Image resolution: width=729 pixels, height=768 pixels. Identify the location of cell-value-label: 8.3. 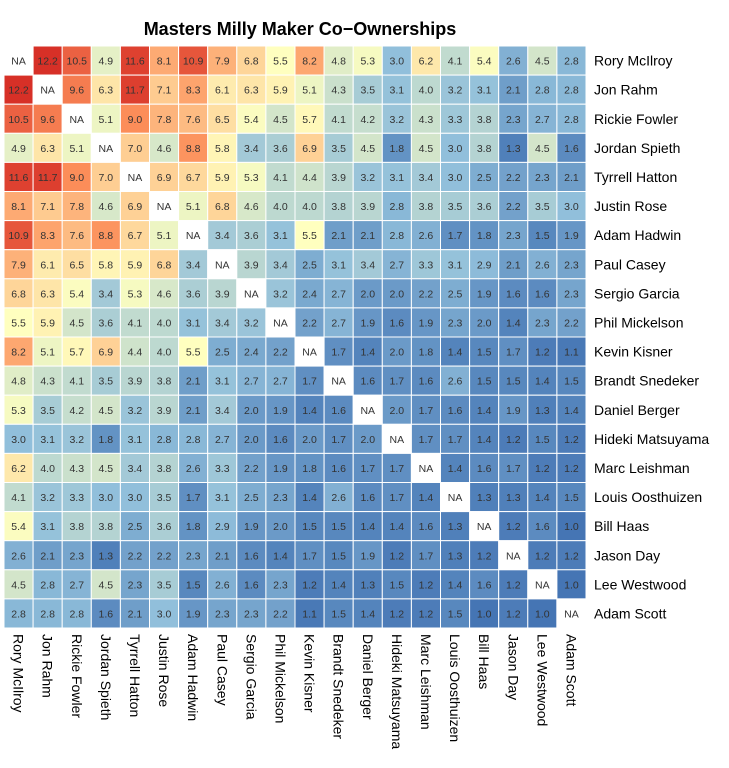
(47, 236).